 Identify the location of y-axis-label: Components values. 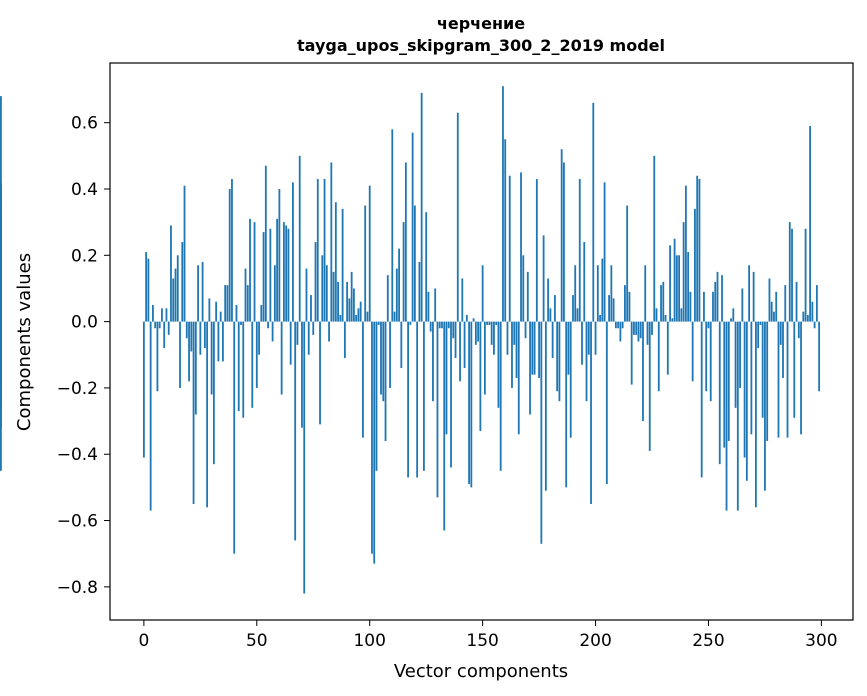
(24, 342).